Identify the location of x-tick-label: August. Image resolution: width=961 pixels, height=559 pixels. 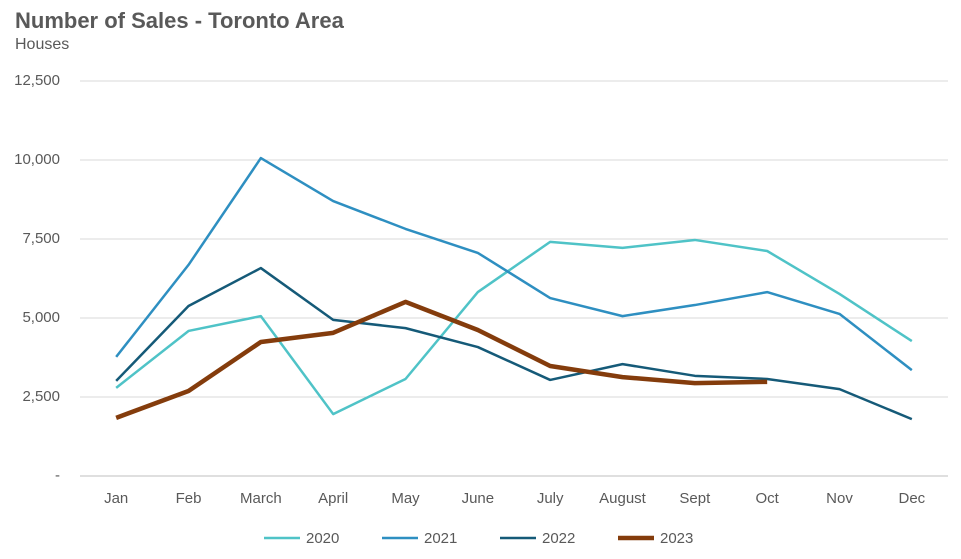
(623, 498).